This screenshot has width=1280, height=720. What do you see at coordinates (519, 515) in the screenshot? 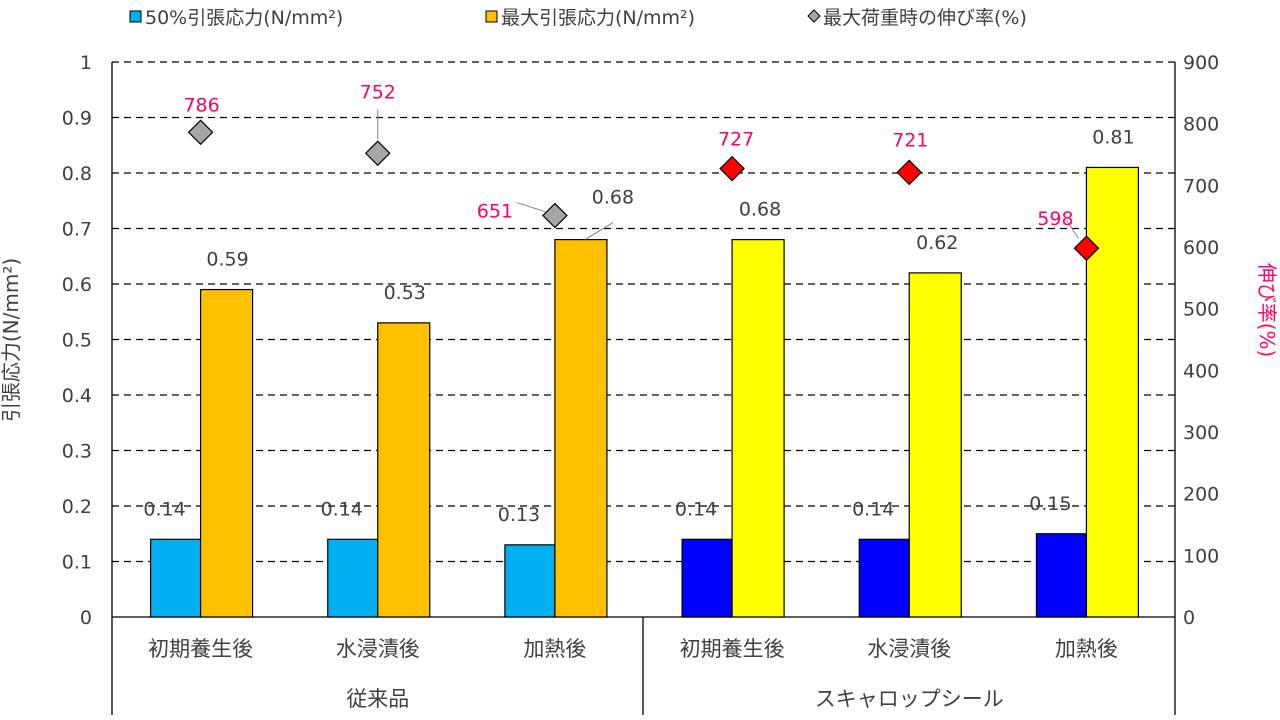
I see `data-label-50pct-stress: 0.13` at bounding box center [519, 515].